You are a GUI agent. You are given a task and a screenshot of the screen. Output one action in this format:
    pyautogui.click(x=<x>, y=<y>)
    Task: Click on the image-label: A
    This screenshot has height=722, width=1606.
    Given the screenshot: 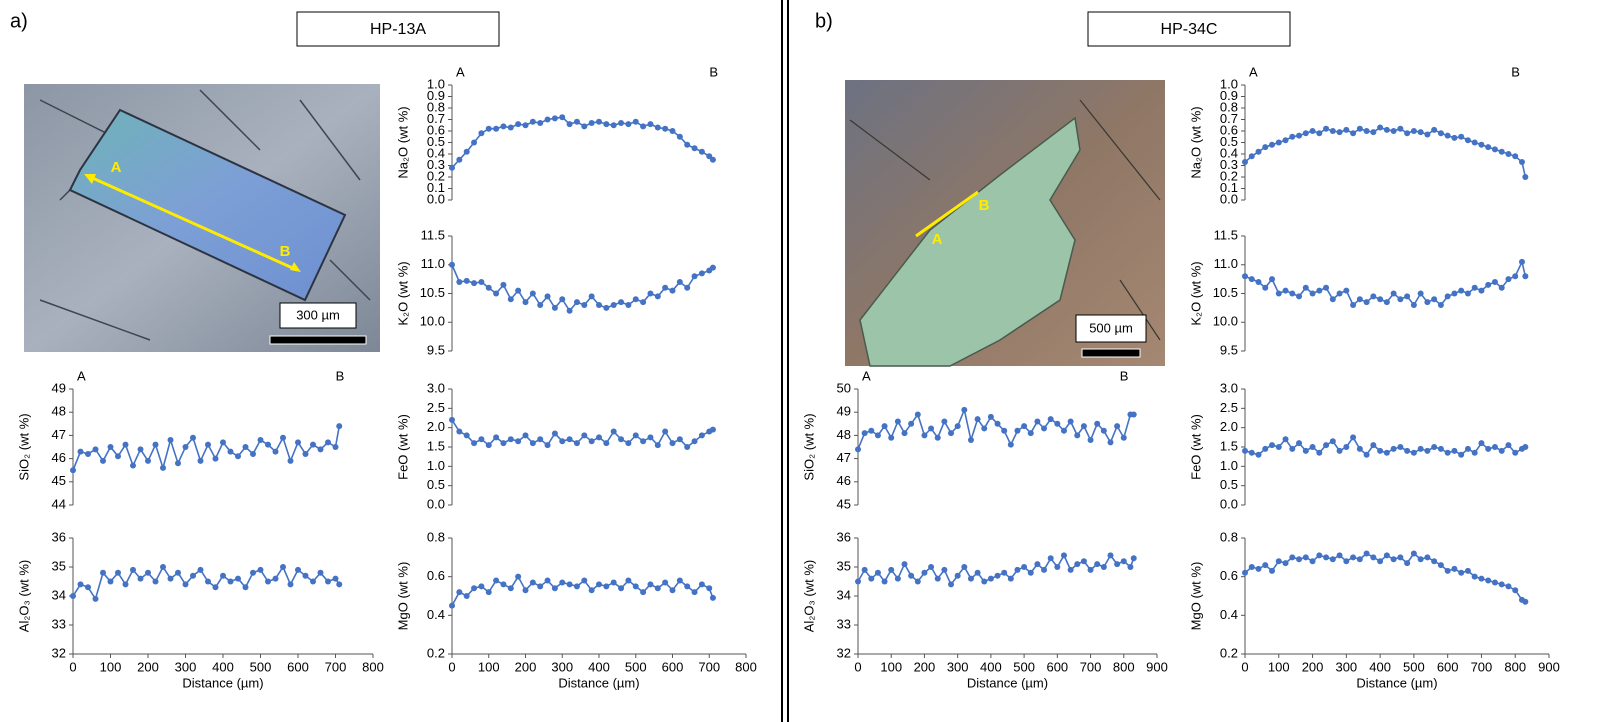 What is the action you would take?
    pyautogui.click(x=116, y=167)
    